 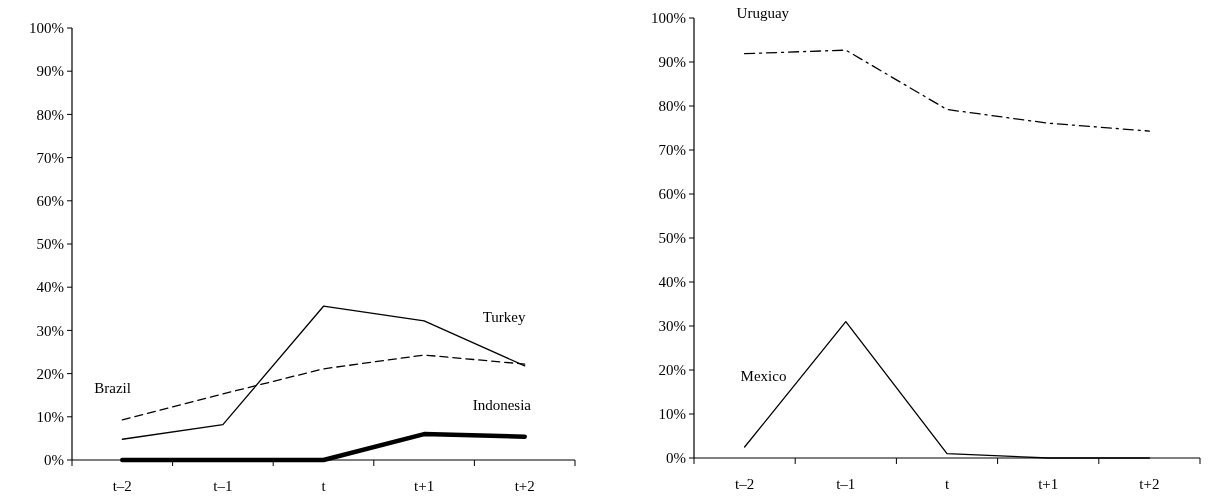 I want to click on series-label: Mexico, so click(x=763, y=376).